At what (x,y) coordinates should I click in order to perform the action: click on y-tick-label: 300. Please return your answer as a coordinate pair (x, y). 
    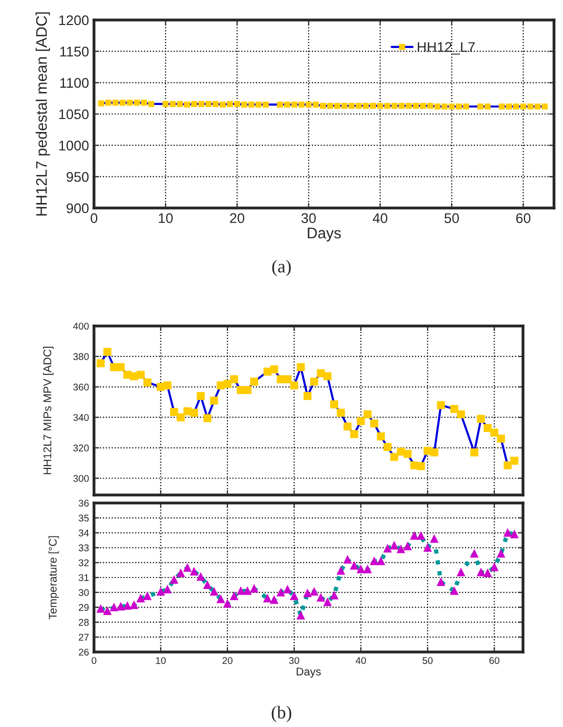
    Looking at the image, I should click on (81, 478).